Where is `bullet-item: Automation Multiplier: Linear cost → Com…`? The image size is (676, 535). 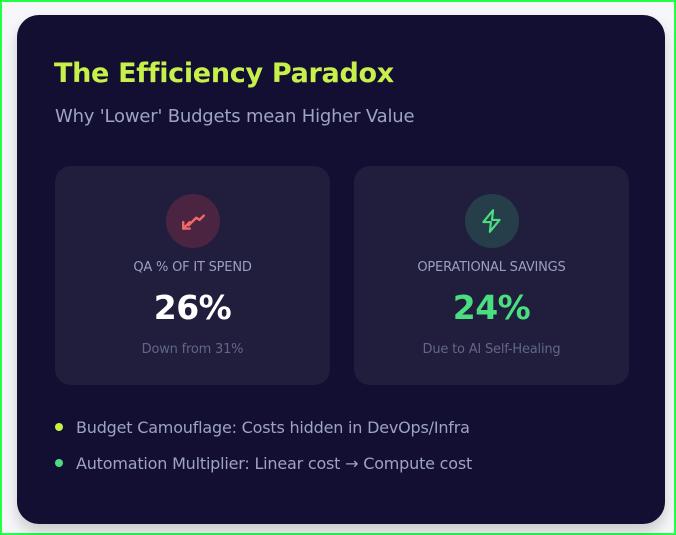 bullet-item: Automation Multiplier: Linear cost → Com… is located at coordinates (263, 463).